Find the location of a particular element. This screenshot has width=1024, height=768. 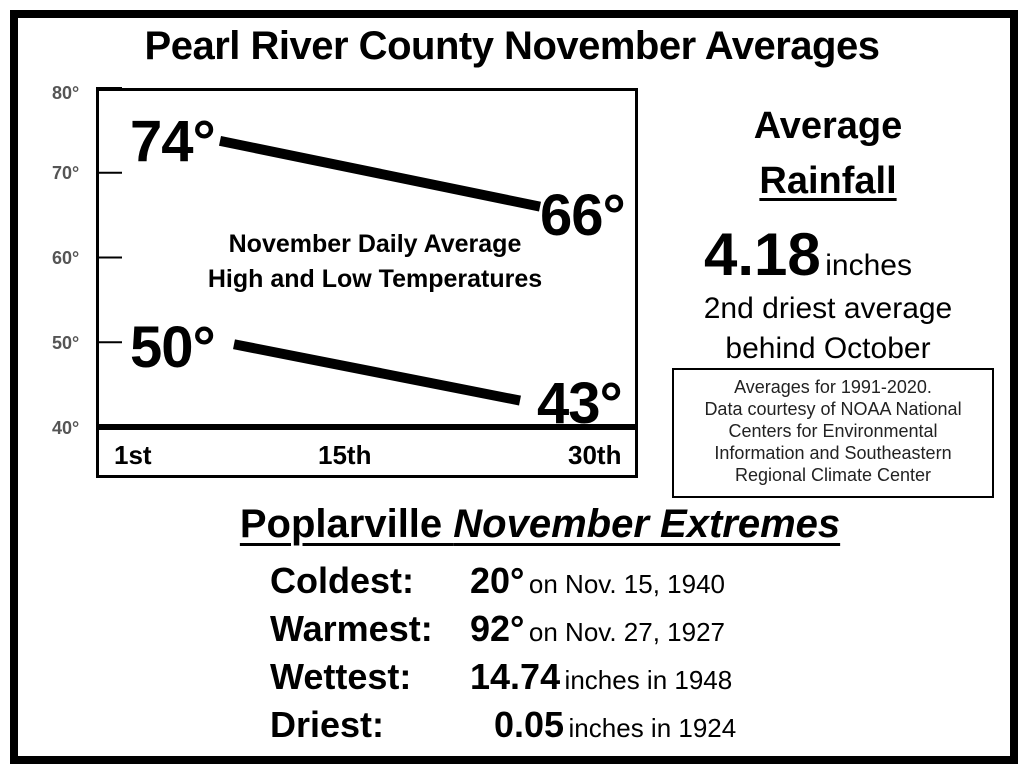

y-tick-label: 60° is located at coordinates (66, 258).